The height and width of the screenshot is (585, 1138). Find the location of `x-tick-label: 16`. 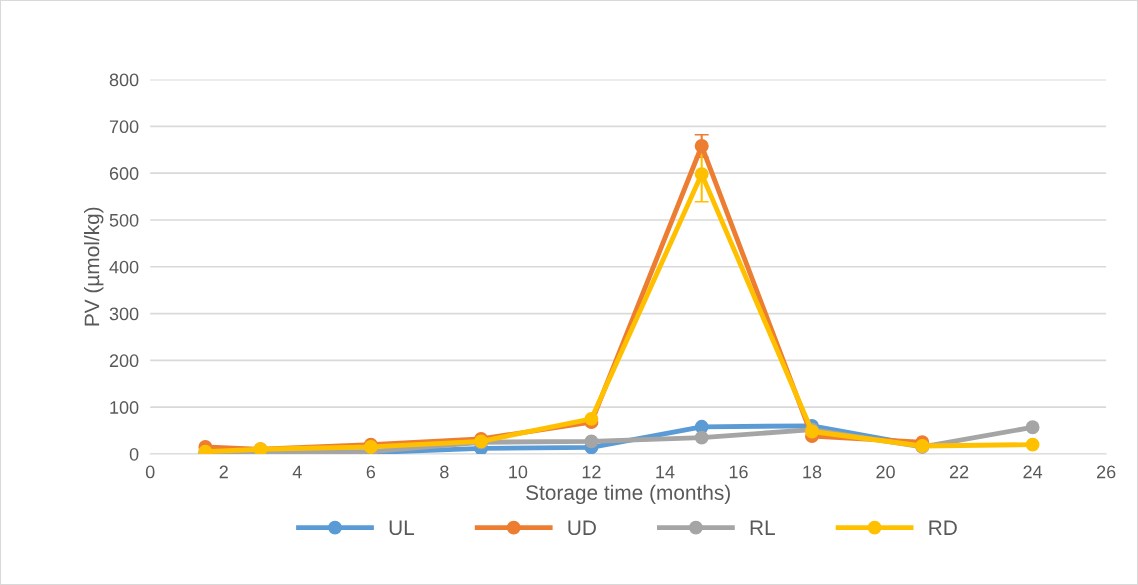

x-tick-label: 16 is located at coordinates (738, 472).